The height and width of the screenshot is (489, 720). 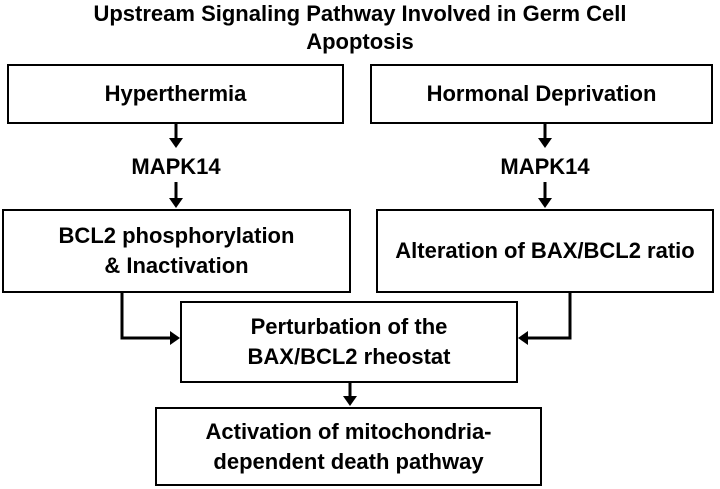 What do you see at coordinates (545, 195) in the screenshot?
I see `arrow-mapk14-to-alteration` at bounding box center [545, 195].